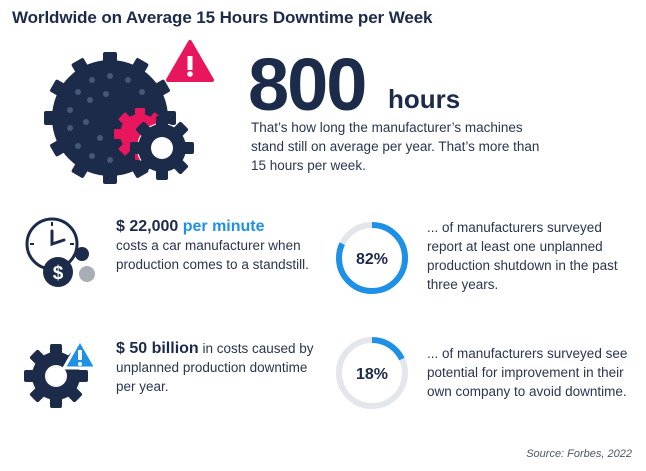 The width and height of the screenshot is (646, 471). I want to click on ring-18-percent: 18%, so click(372, 373).